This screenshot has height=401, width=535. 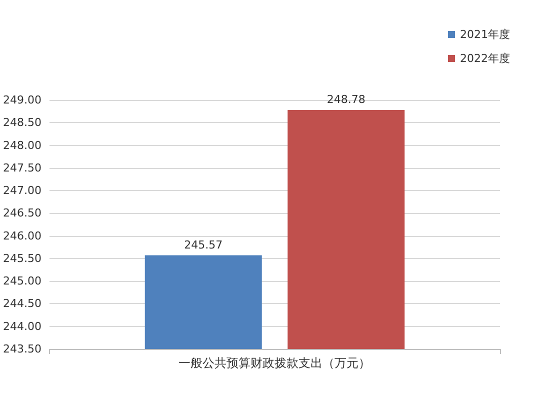 I want to click on y-tick-label: 245.50, so click(x=22, y=258).